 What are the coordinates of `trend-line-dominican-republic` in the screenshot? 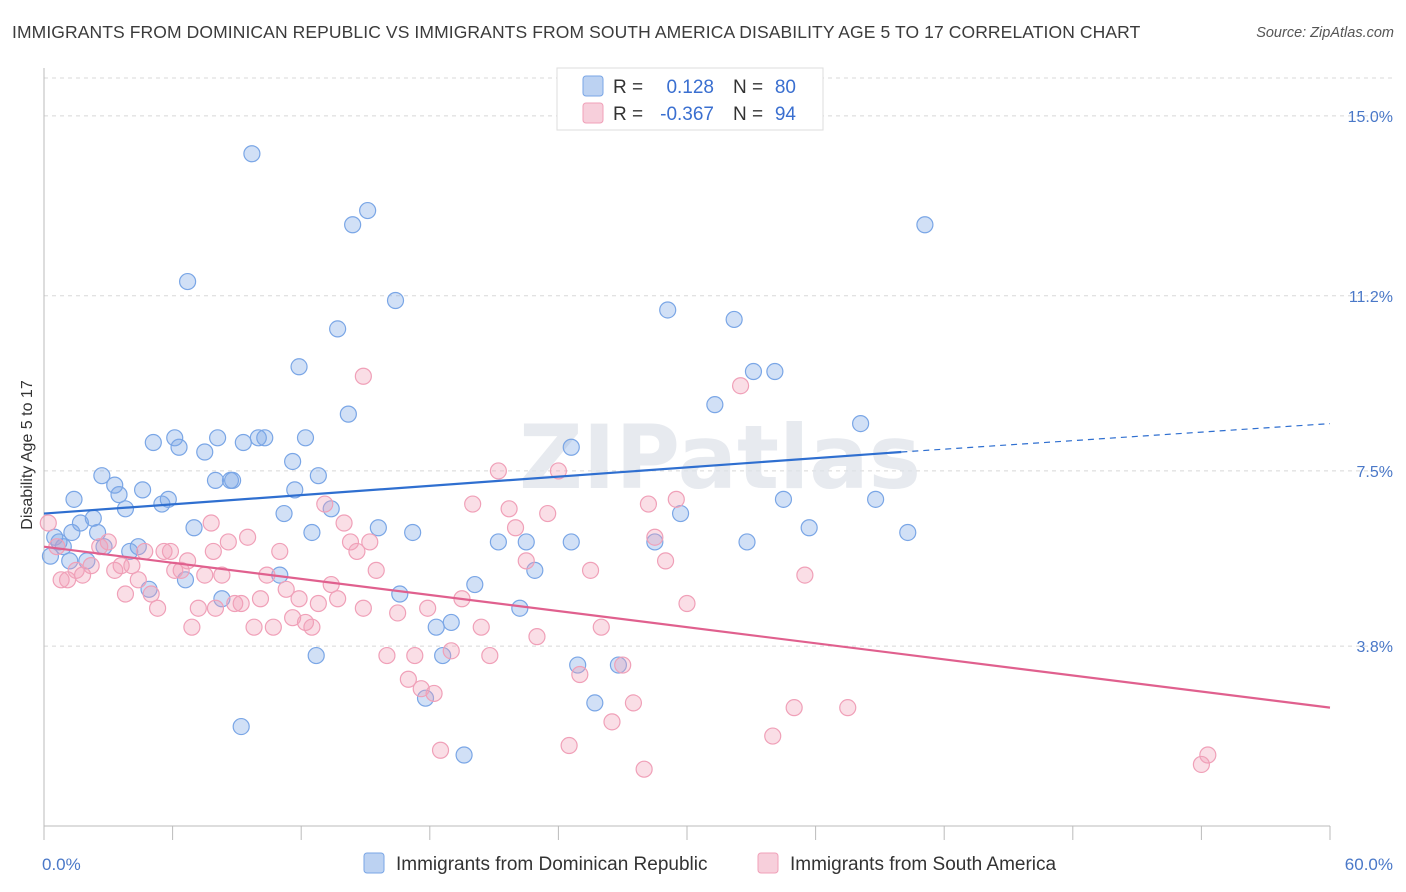 It's located at (472, 482).